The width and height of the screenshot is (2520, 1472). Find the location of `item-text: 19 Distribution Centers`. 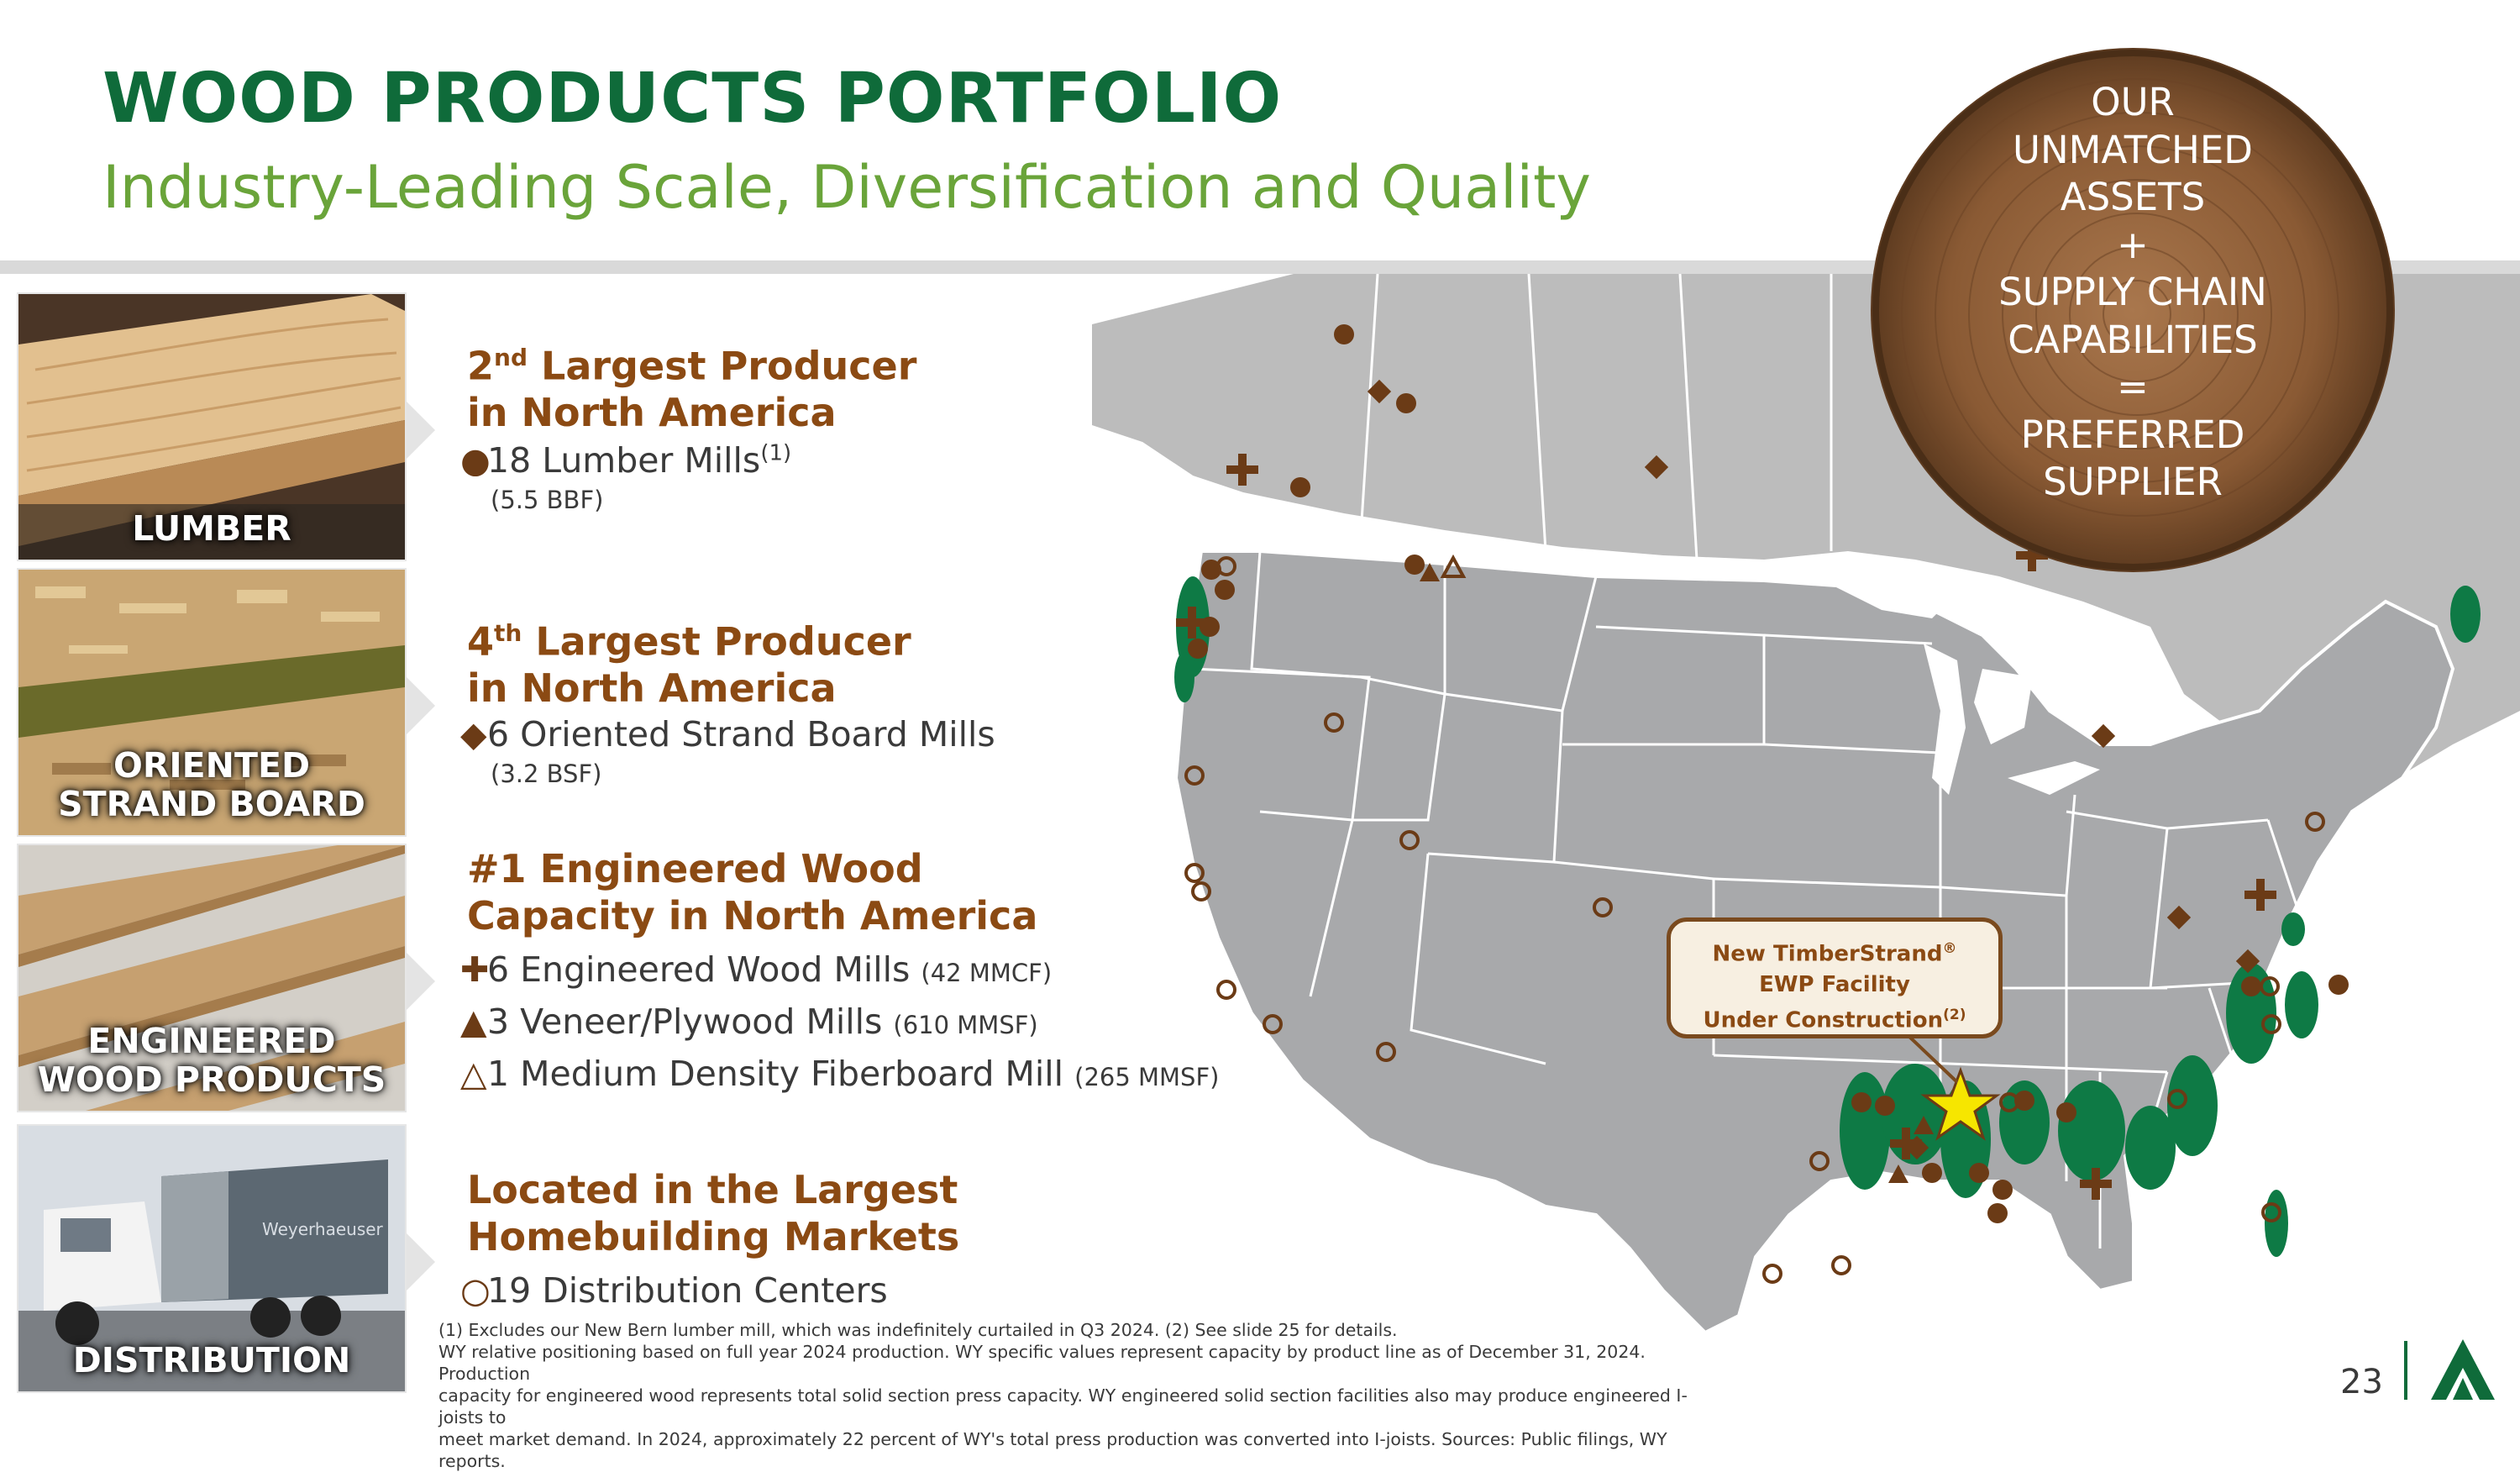

item-text: 19 Distribution Centers is located at coordinates (687, 1290).